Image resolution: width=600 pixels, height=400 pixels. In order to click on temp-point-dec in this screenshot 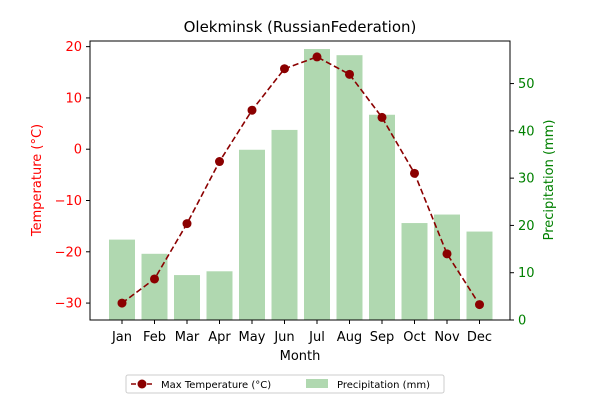, I will do `click(479, 305)`.